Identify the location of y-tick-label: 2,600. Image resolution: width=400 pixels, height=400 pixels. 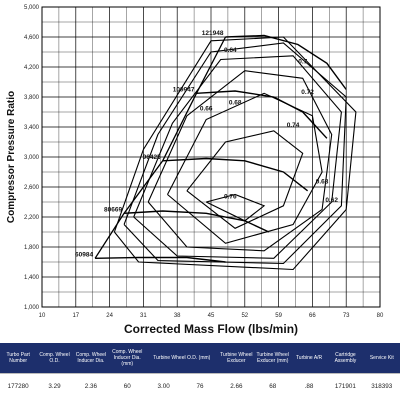
(32, 188).